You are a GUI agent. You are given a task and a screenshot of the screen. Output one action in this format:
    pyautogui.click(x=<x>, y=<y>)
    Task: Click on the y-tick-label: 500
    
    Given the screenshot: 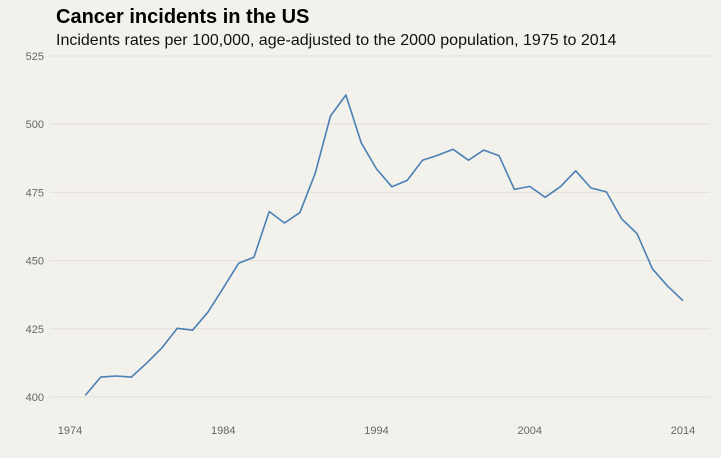 What is the action you would take?
    pyautogui.click(x=35, y=125)
    